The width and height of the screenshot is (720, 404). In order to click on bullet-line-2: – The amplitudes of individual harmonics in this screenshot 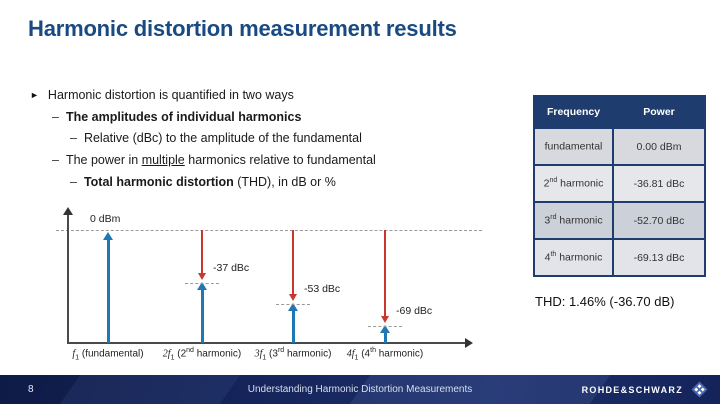, I will do `click(176, 117)`.